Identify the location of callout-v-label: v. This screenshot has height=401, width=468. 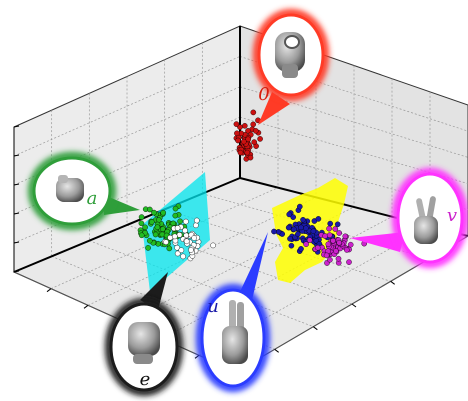
(452, 215).